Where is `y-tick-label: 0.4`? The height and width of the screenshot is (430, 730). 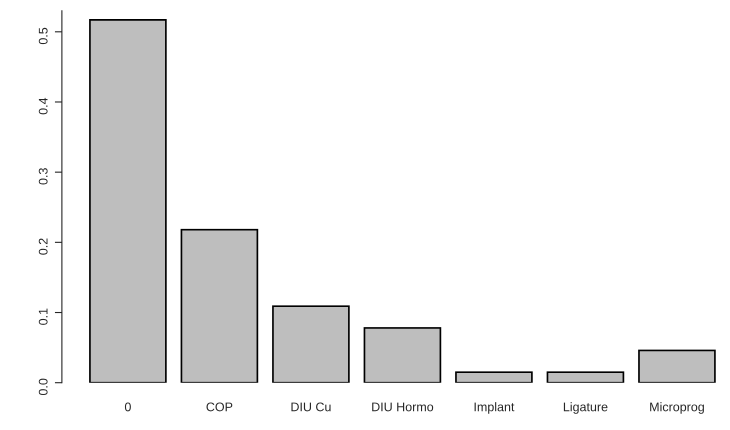
y-tick-label: 0.4 is located at coordinates (43, 106).